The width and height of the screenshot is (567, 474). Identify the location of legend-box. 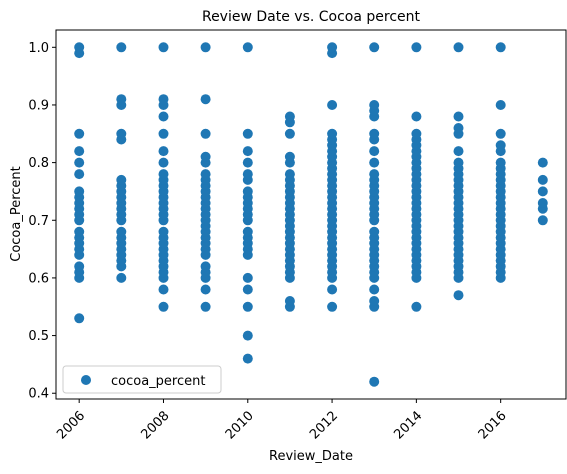
(142, 379).